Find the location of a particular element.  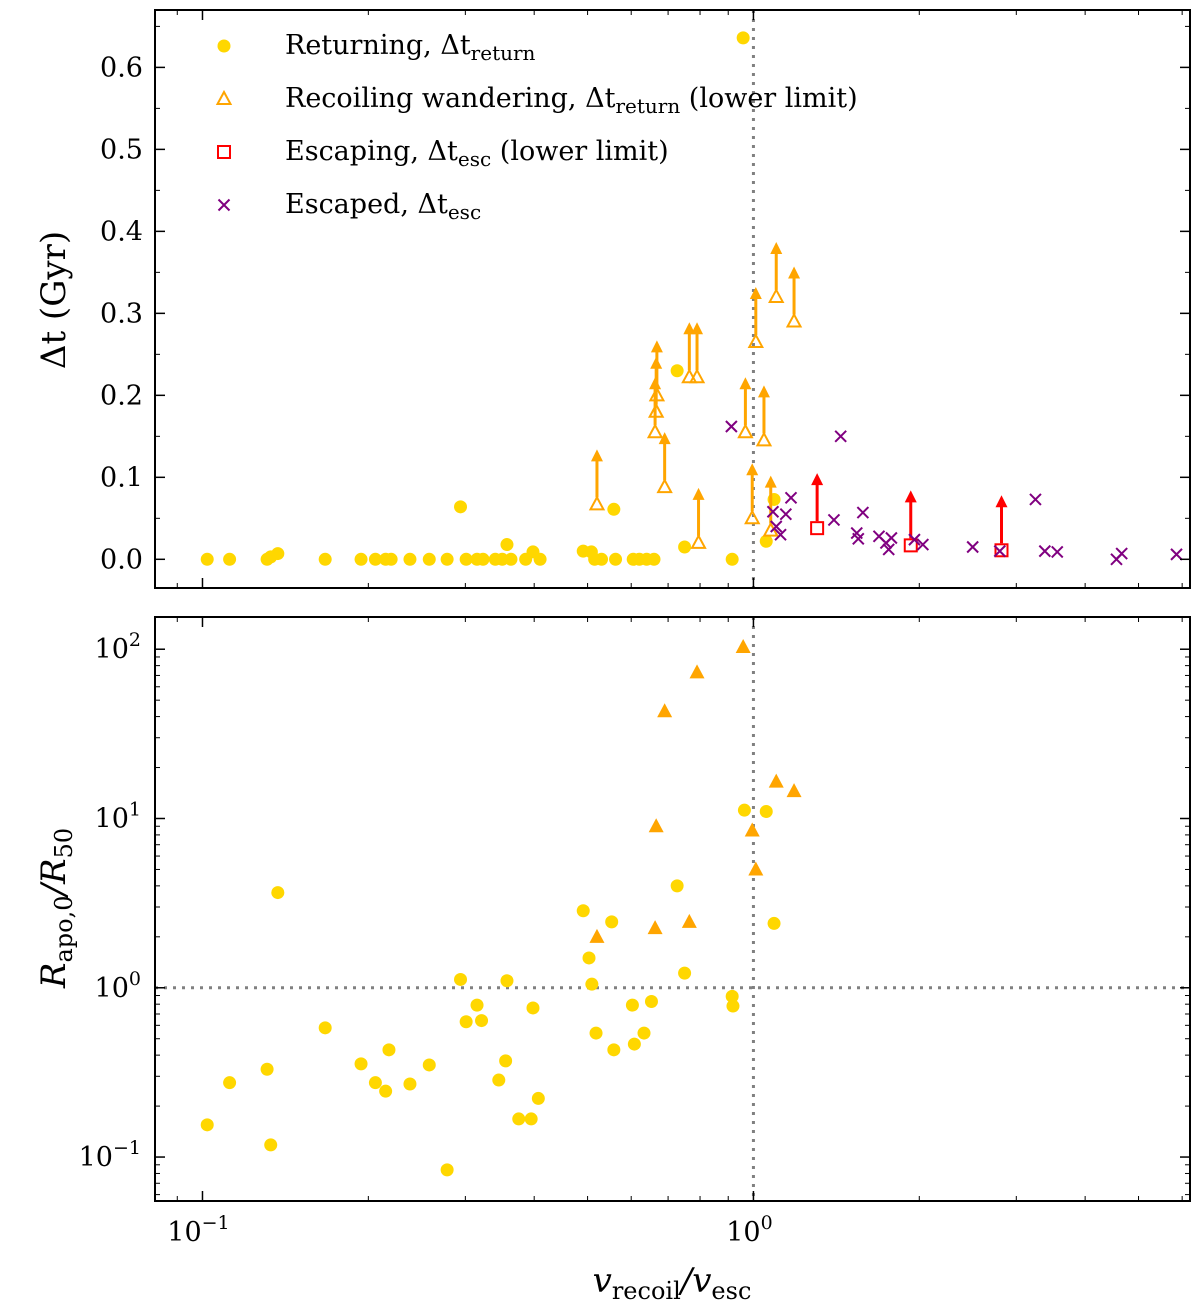

bottom-ytick-label: 10¹ is located at coordinates (118, 816).